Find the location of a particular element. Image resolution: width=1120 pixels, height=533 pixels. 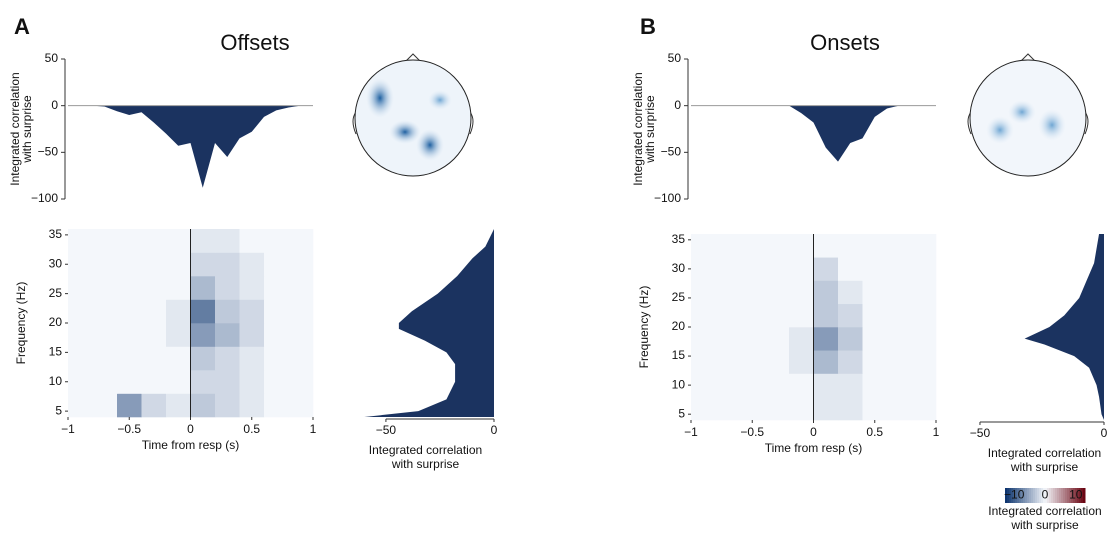

x-tick-label: 0 is located at coordinates (1104, 433).